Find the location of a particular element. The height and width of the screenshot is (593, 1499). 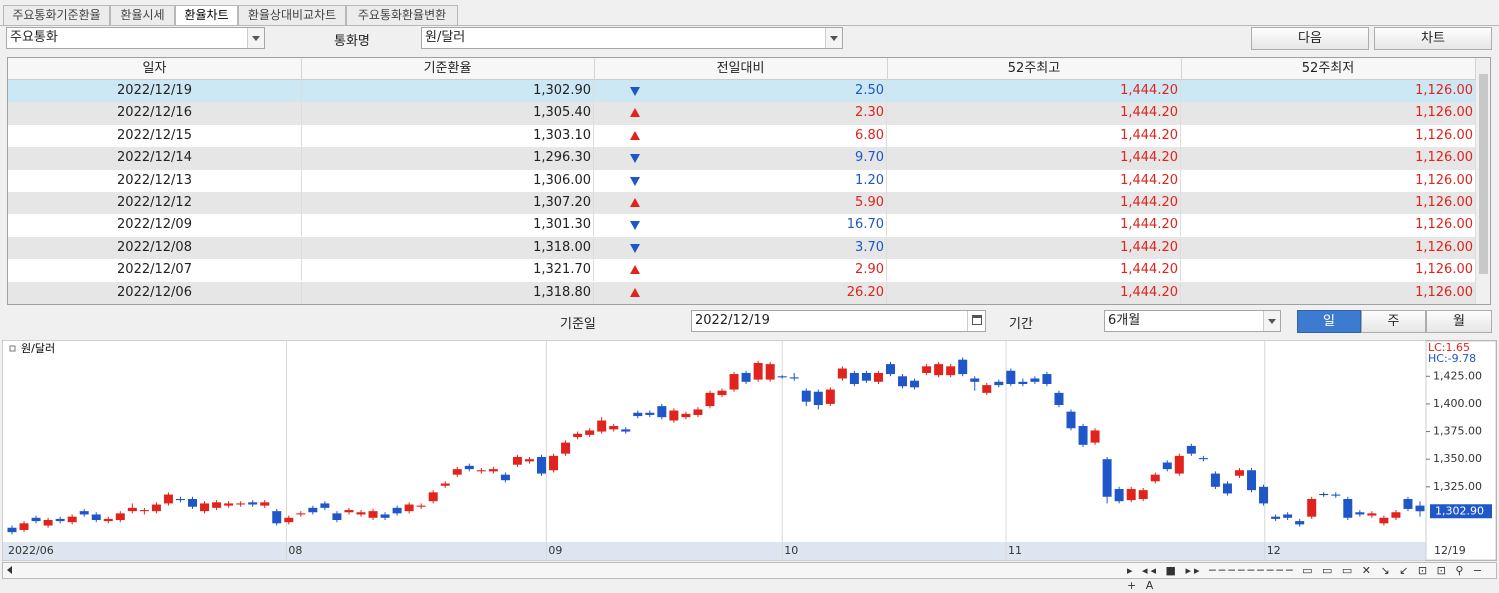

calendar-icon is located at coordinates (976, 321).